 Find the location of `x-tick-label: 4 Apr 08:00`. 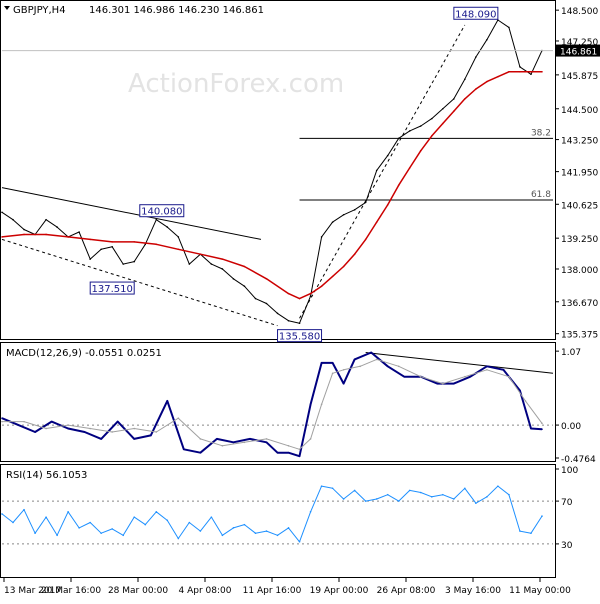

x-tick-label: 4 Apr 08:00 is located at coordinates (205, 591).